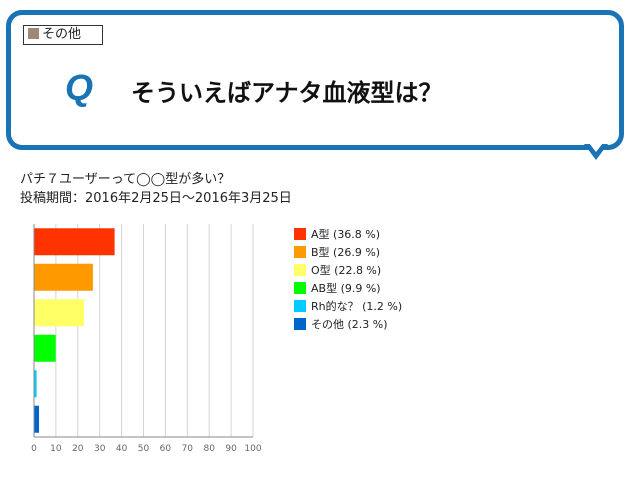 The height and width of the screenshot is (477, 635). What do you see at coordinates (33, 33) in the screenshot?
I see `category-swatch` at bounding box center [33, 33].